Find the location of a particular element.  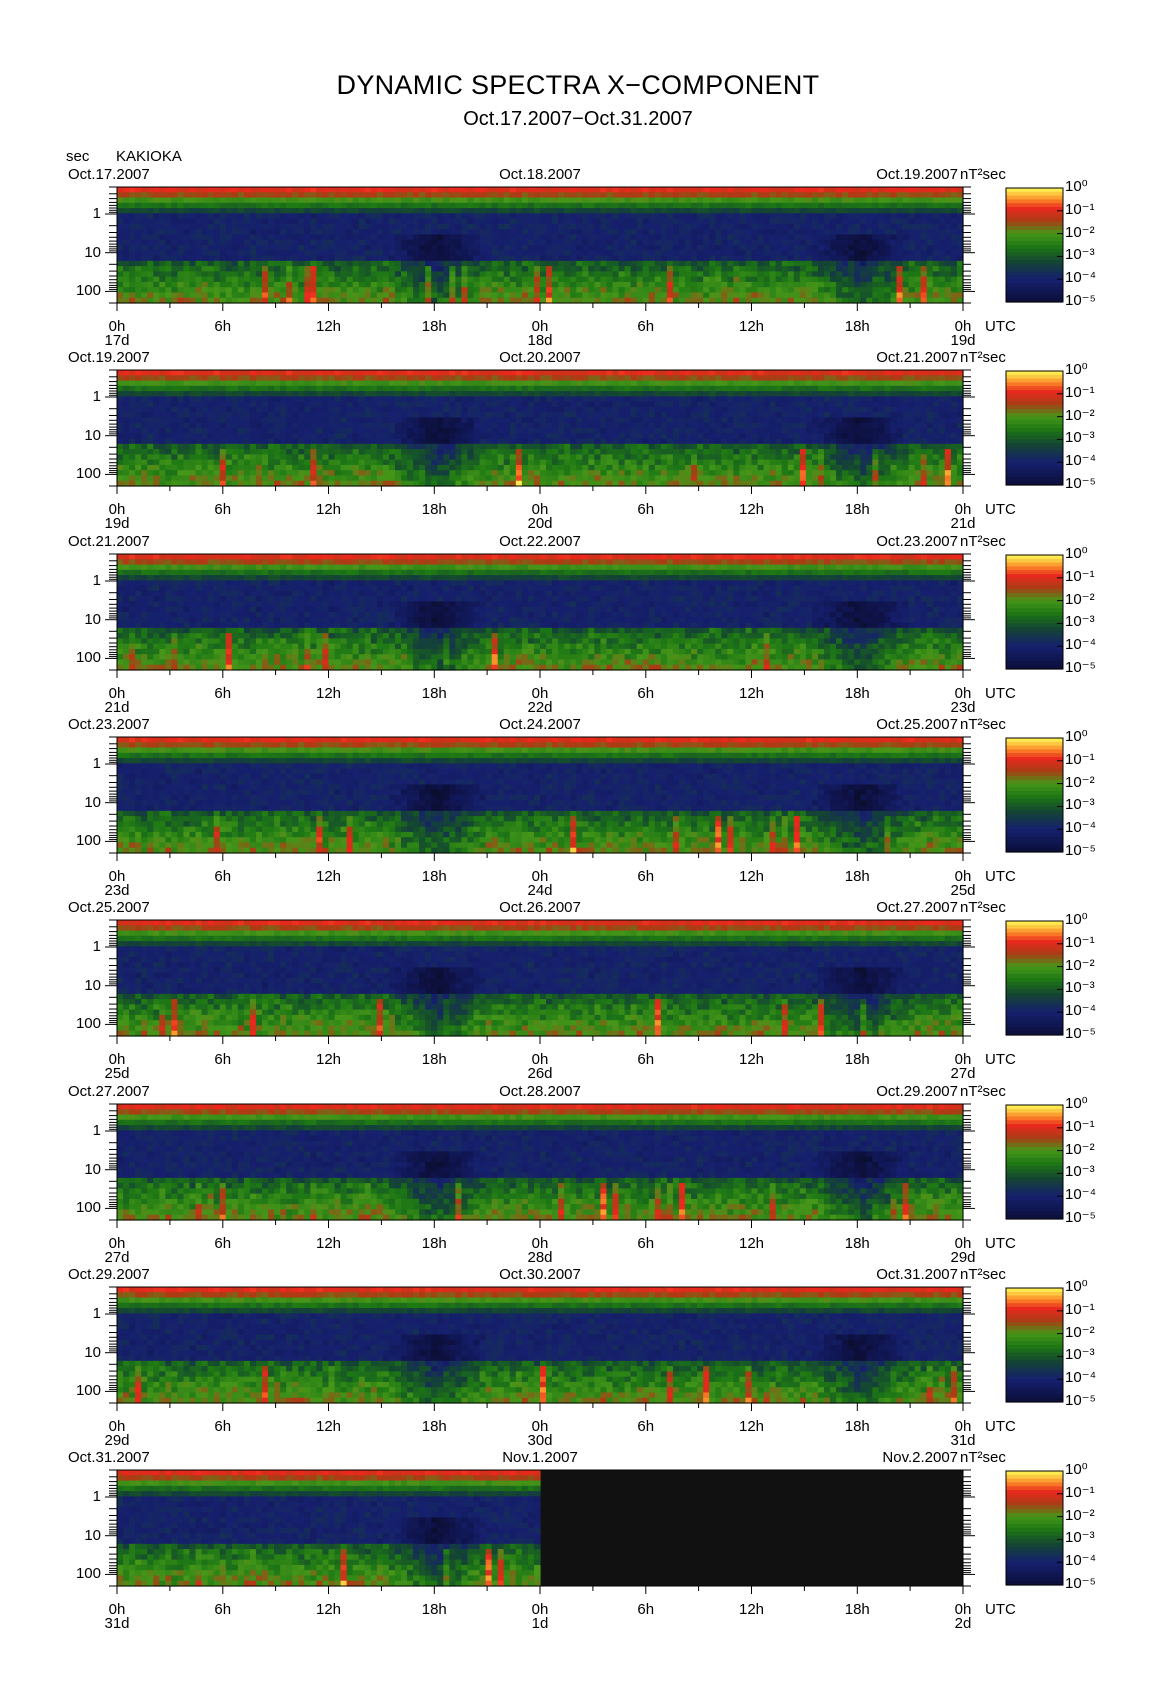

day-label: 31d is located at coordinates (962, 1440).